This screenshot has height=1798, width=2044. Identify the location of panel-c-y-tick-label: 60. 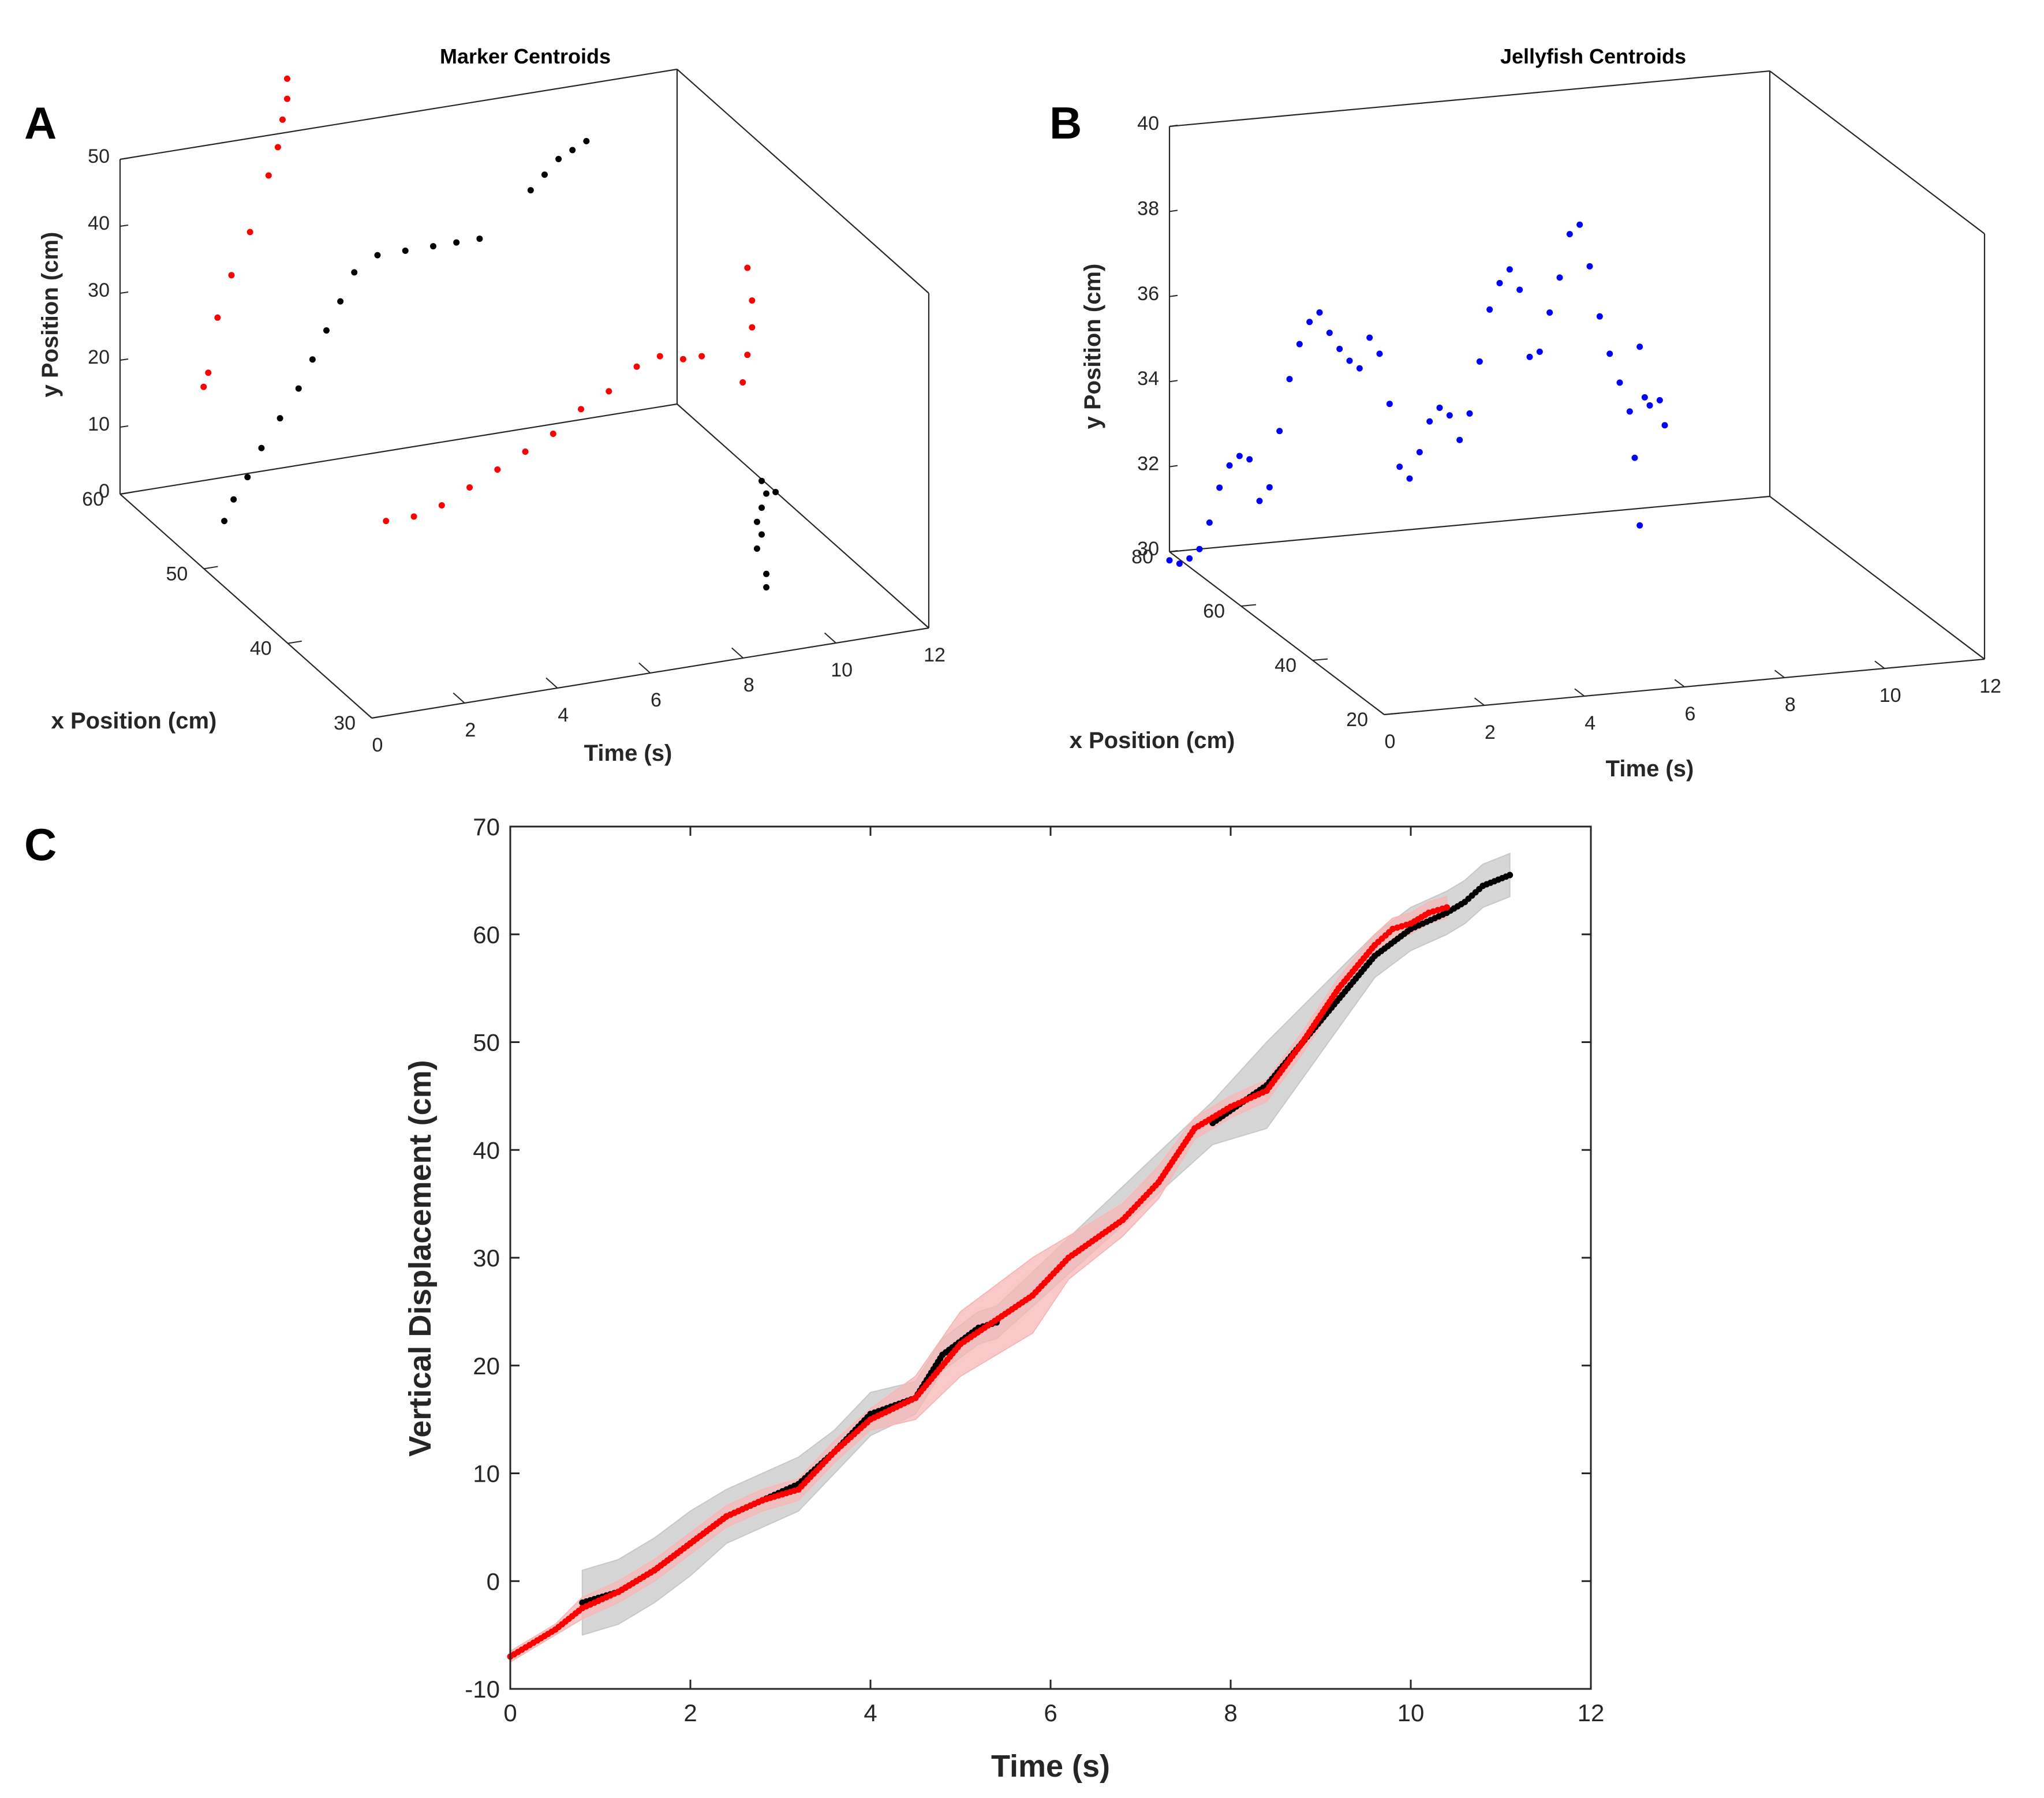
(486, 935).